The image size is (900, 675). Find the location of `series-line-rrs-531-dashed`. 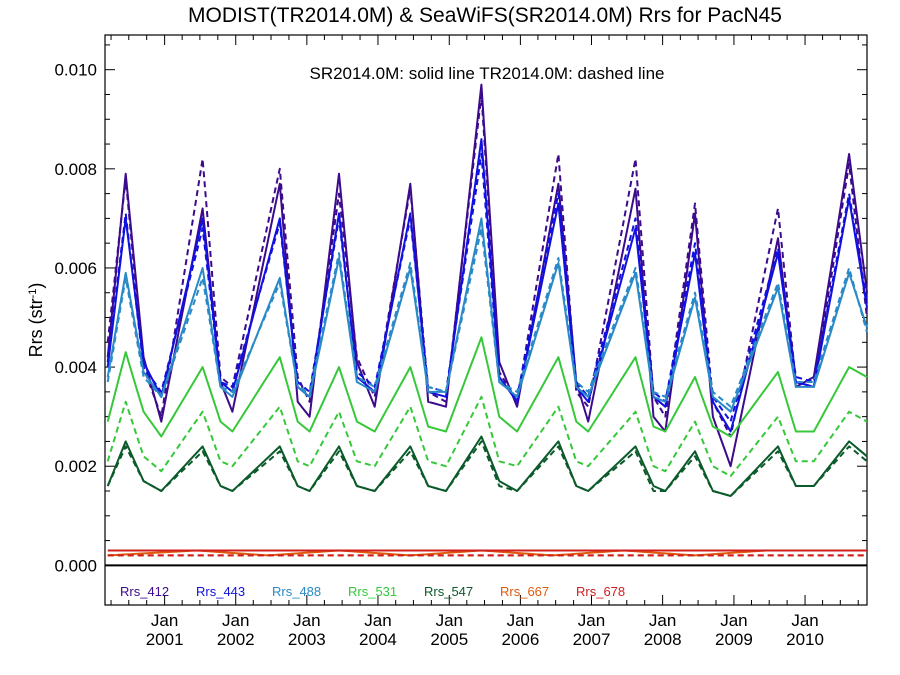

series-line-rrs-531-dashed is located at coordinates (487, 436).